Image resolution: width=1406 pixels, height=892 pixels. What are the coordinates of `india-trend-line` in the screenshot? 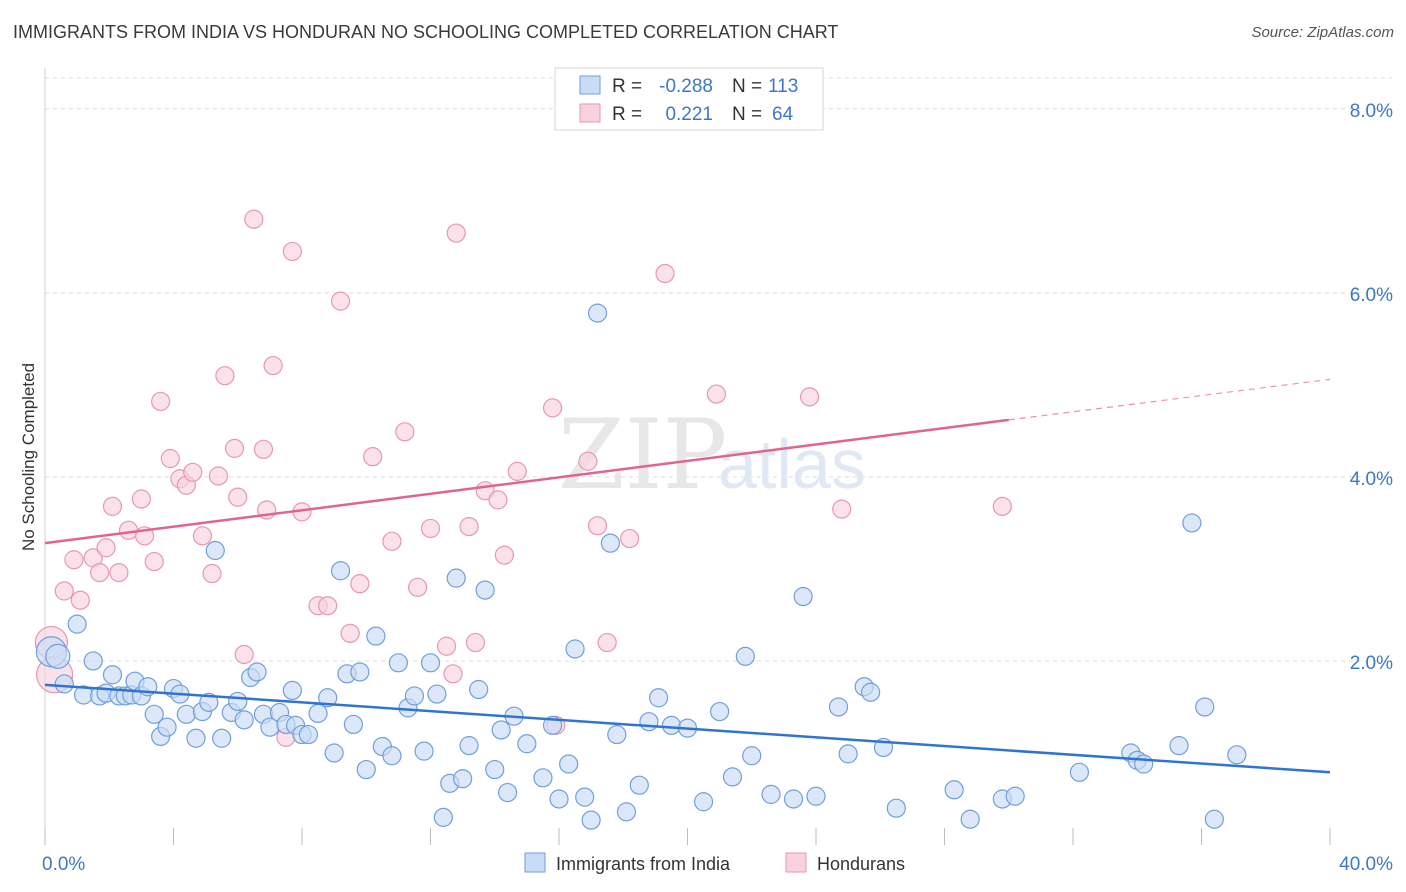 It's located at (687, 728).